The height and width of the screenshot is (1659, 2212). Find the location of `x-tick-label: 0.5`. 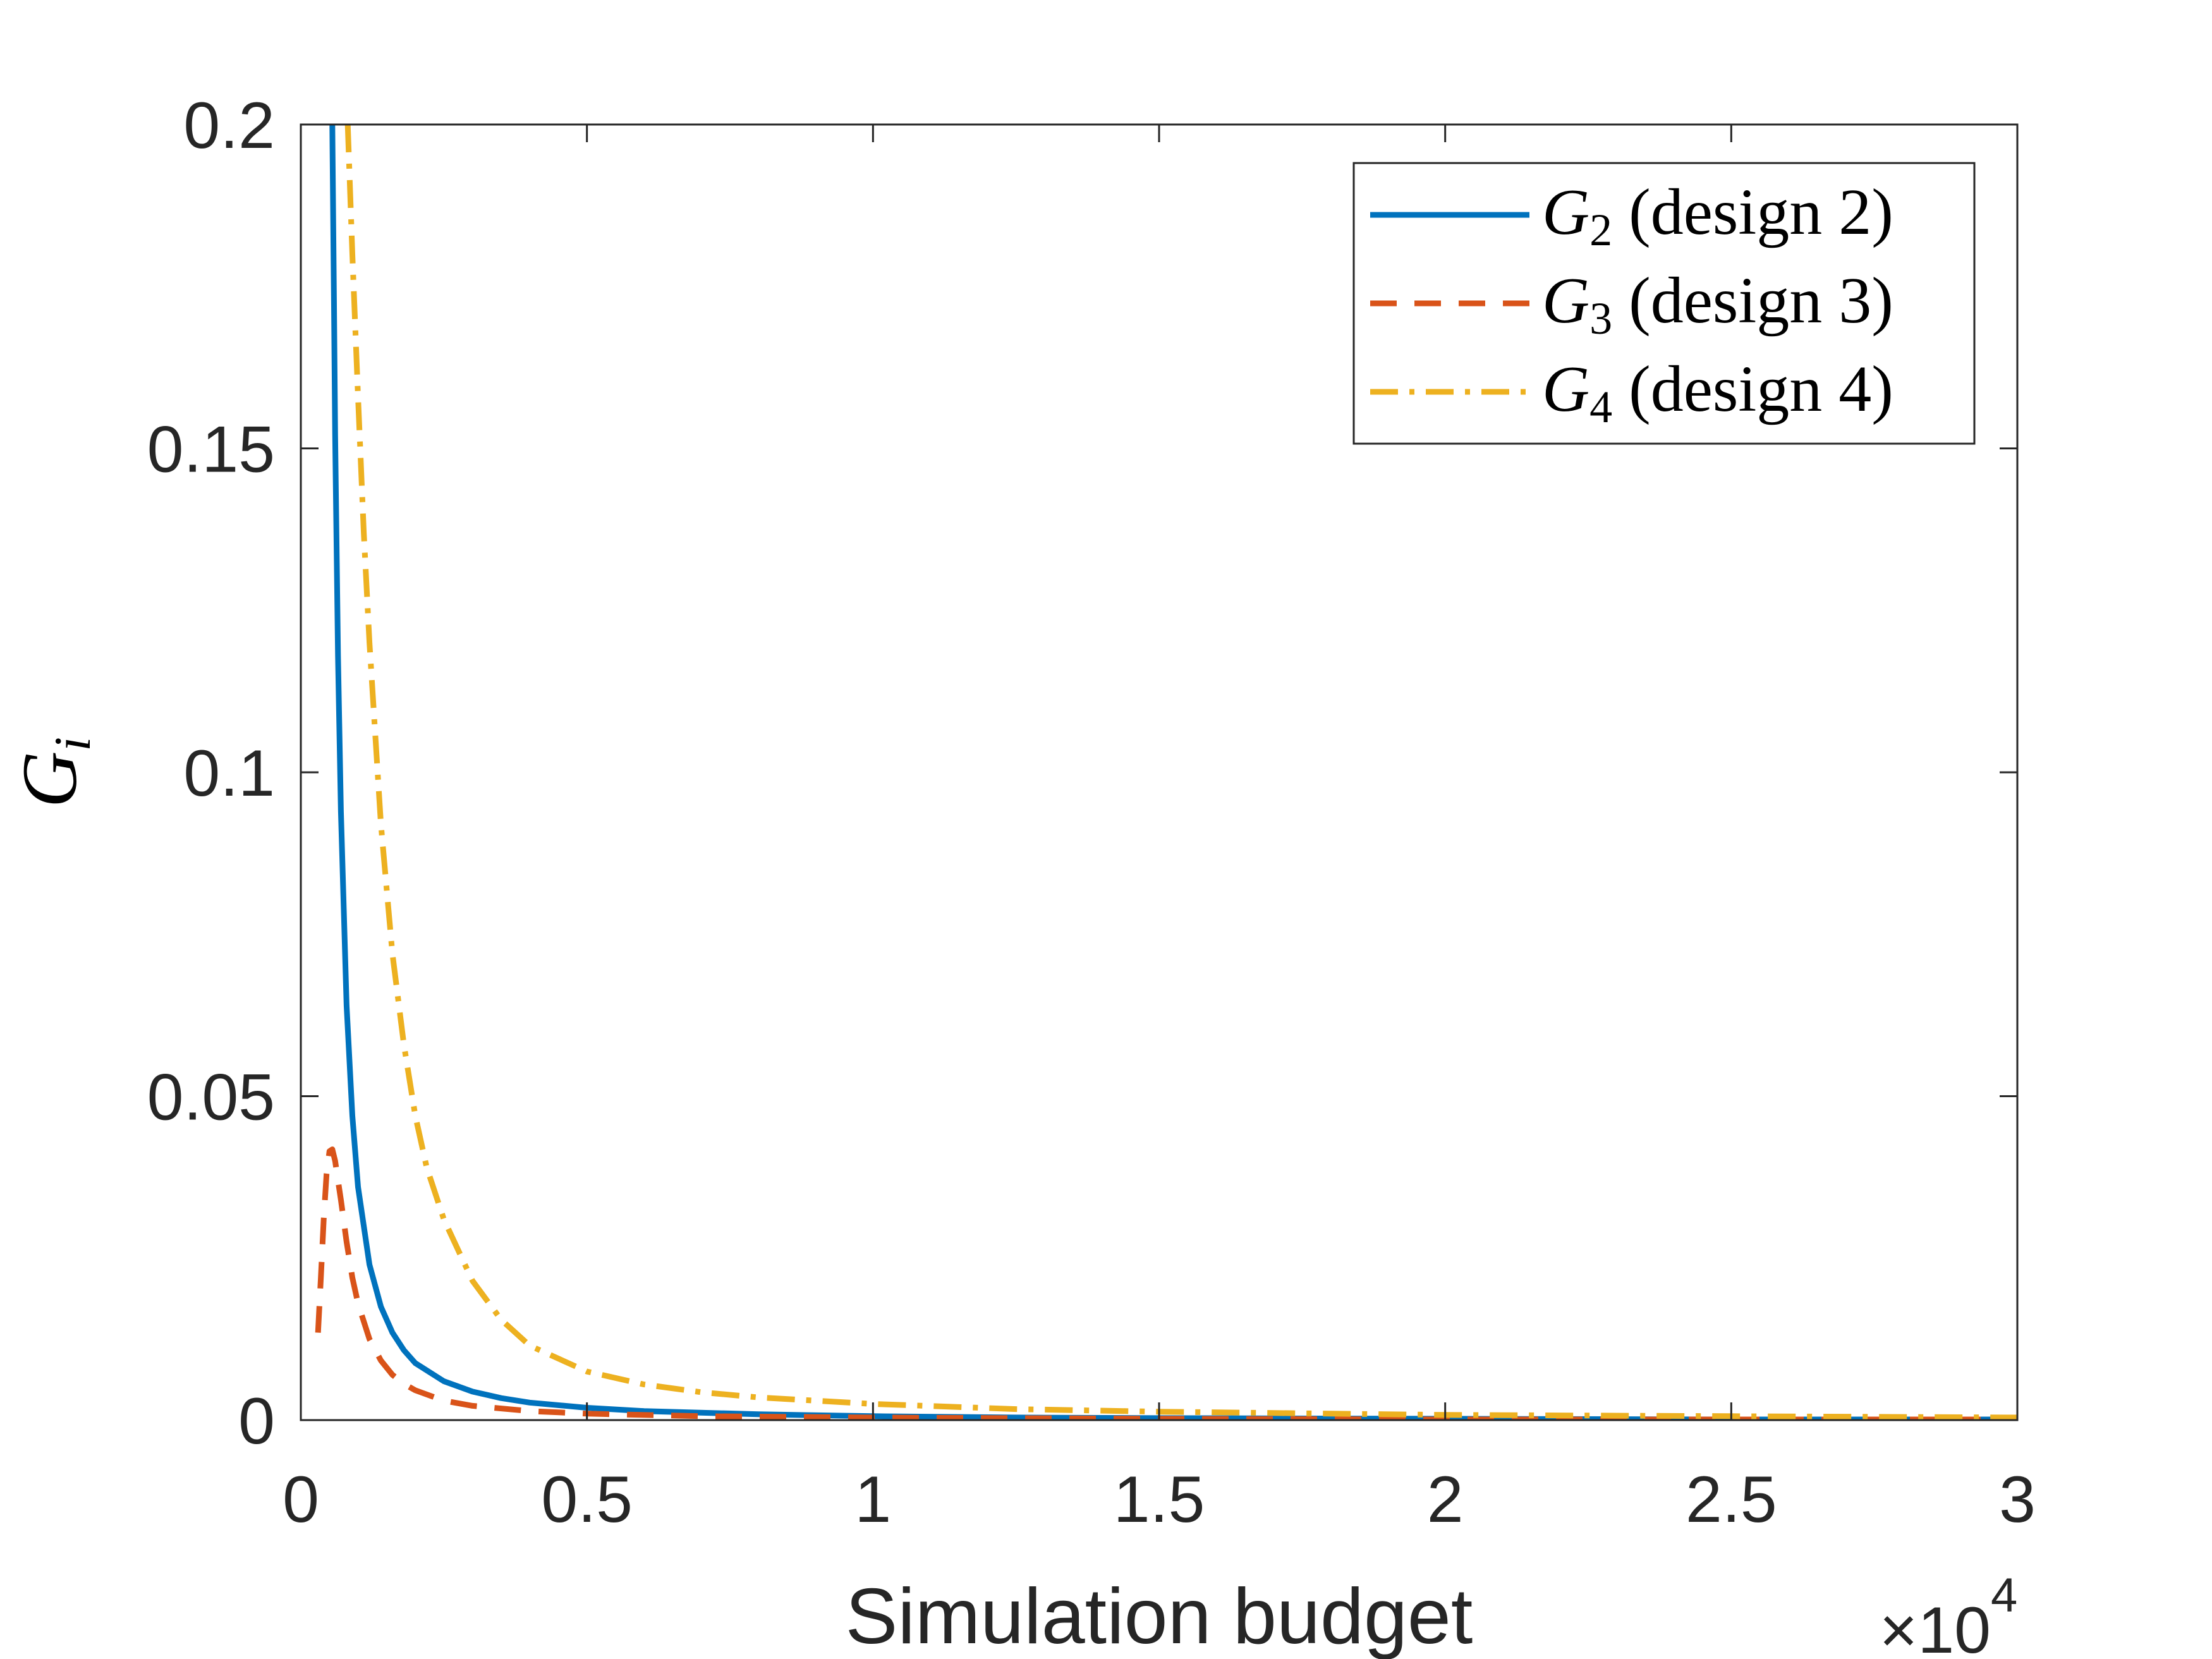

x-tick-label: 0.5 is located at coordinates (587, 1499).